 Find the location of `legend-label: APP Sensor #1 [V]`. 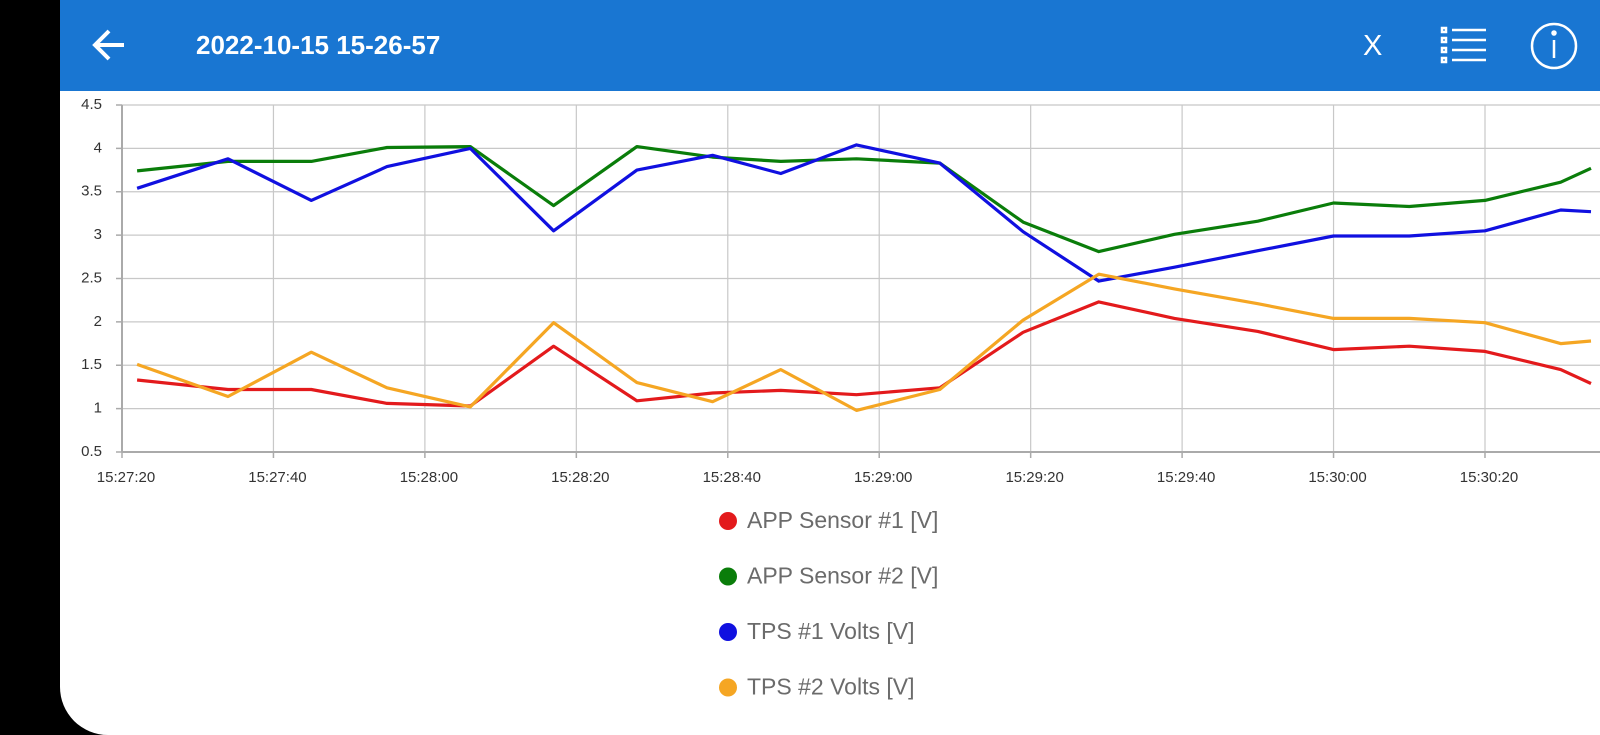

legend-label: APP Sensor #1 [V] is located at coordinates (842, 520).